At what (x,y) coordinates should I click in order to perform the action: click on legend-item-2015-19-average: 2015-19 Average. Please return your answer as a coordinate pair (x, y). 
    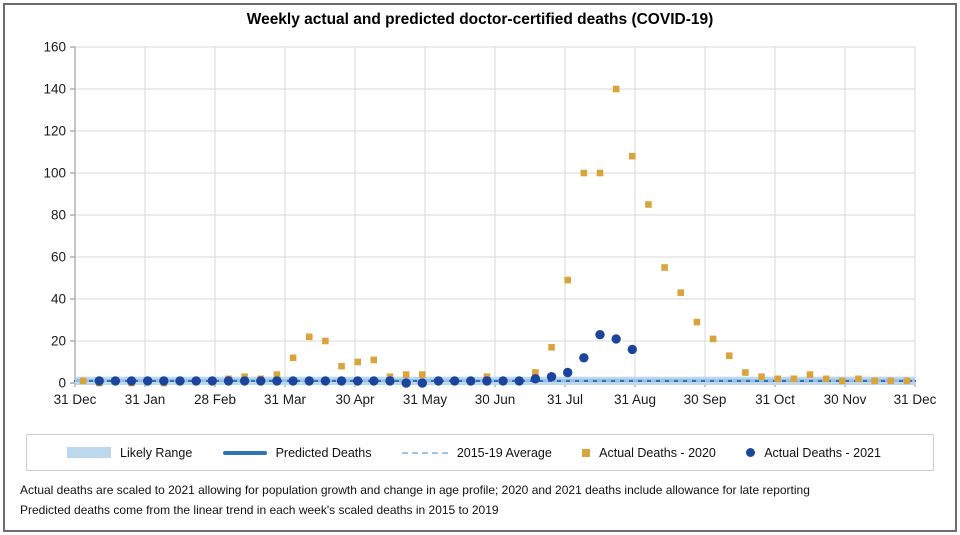
    Looking at the image, I should click on (476, 452).